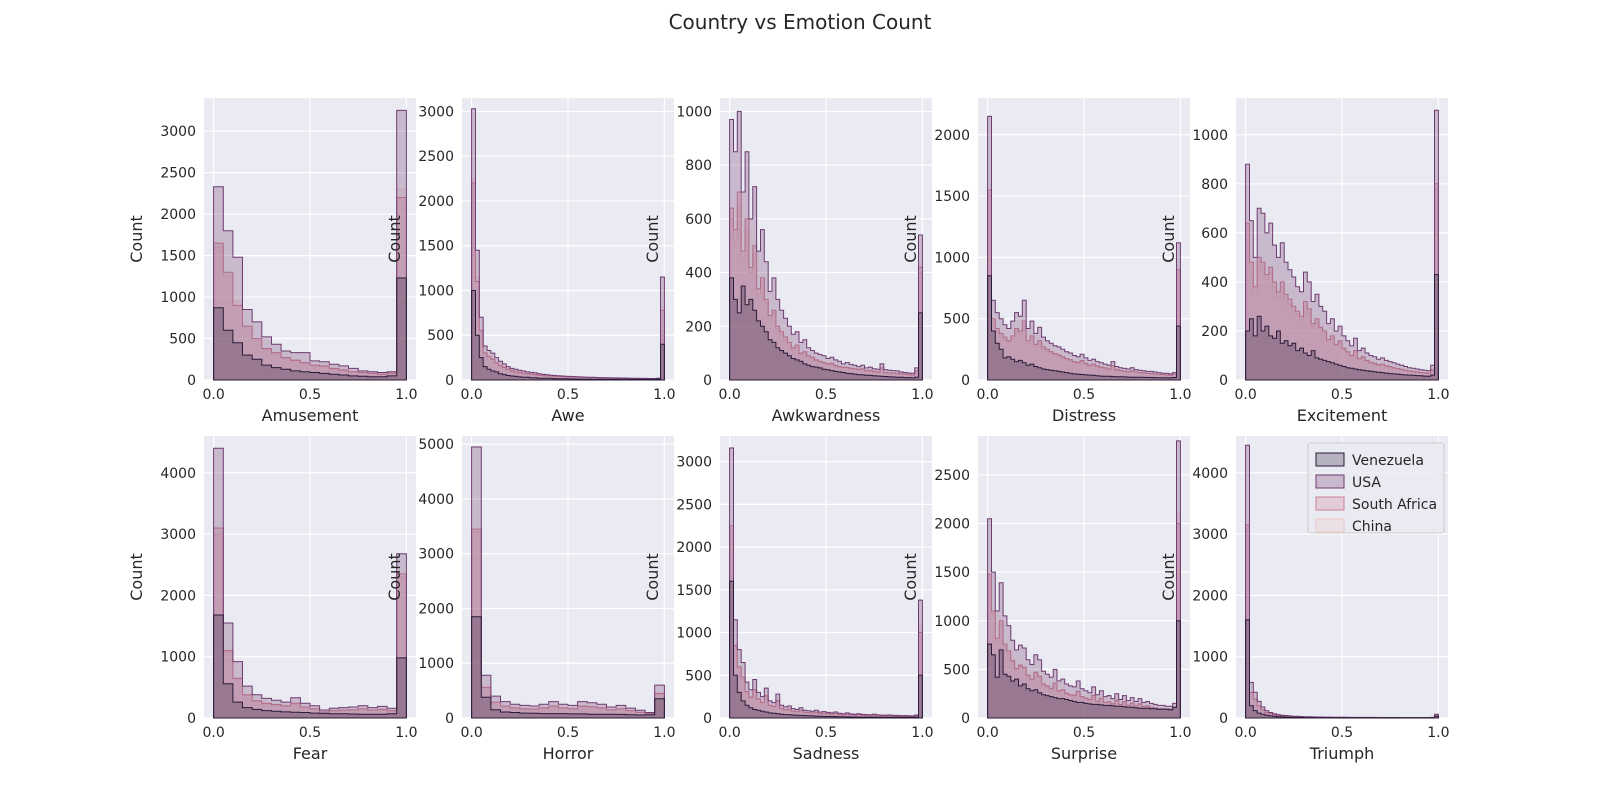  I want to click on x-axis-label: Distress, so click(1084, 415).